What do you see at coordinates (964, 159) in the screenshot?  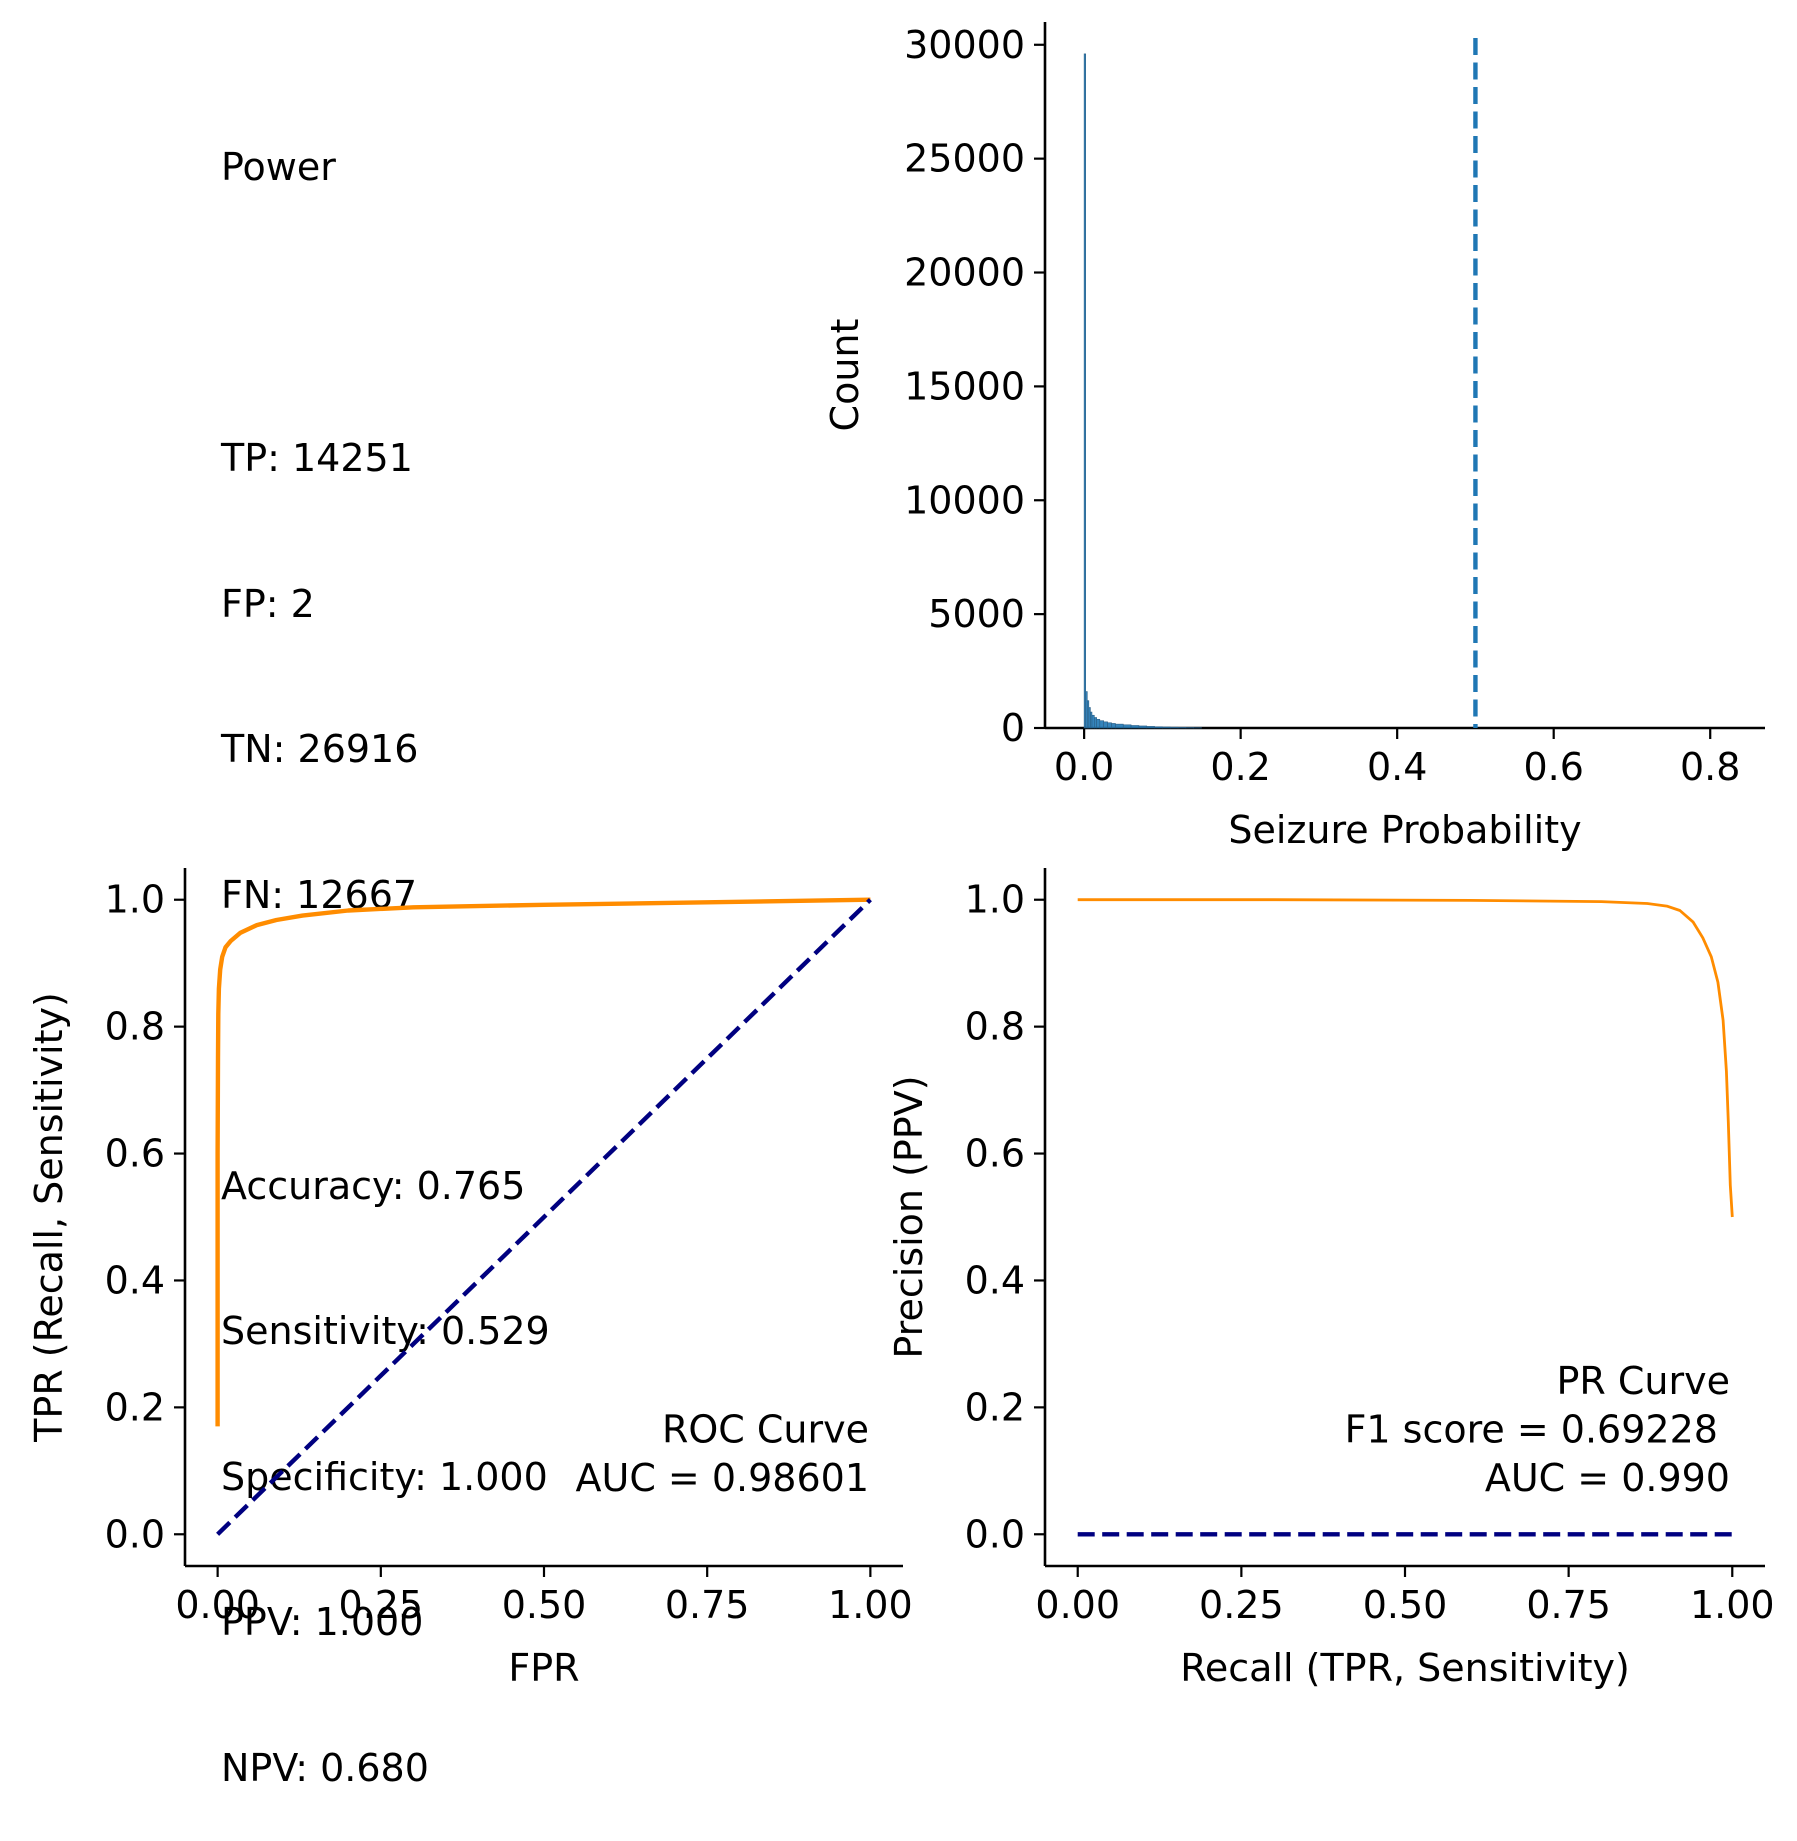 I see `histogram-y-tick-label: 25000` at bounding box center [964, 159].